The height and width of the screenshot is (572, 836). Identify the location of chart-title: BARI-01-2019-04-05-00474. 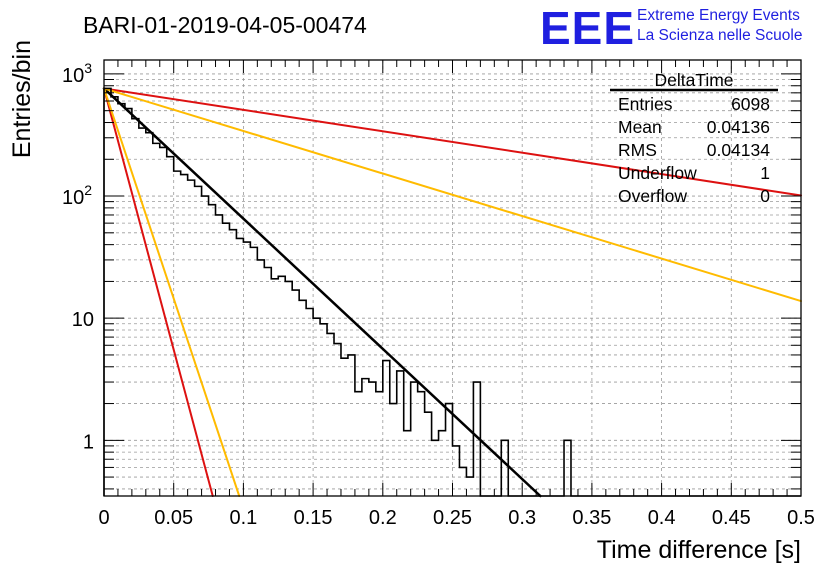
(225, 25).